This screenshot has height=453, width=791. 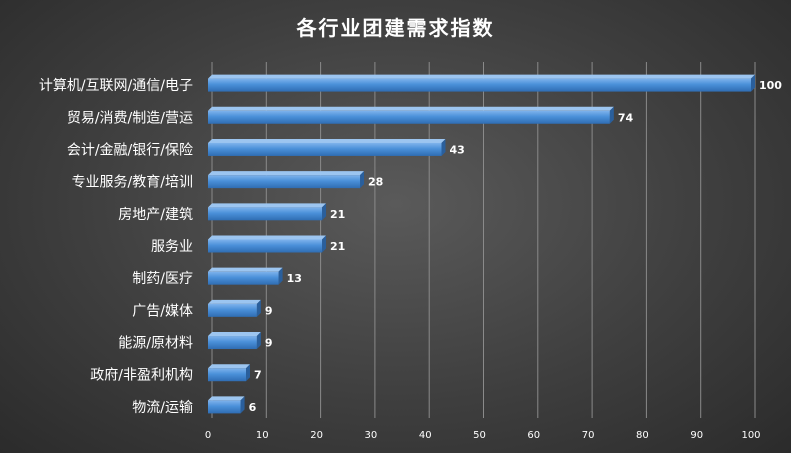 I want to click on category-label: 贸易/消费/制造/营运, so click(x=130, y=118).